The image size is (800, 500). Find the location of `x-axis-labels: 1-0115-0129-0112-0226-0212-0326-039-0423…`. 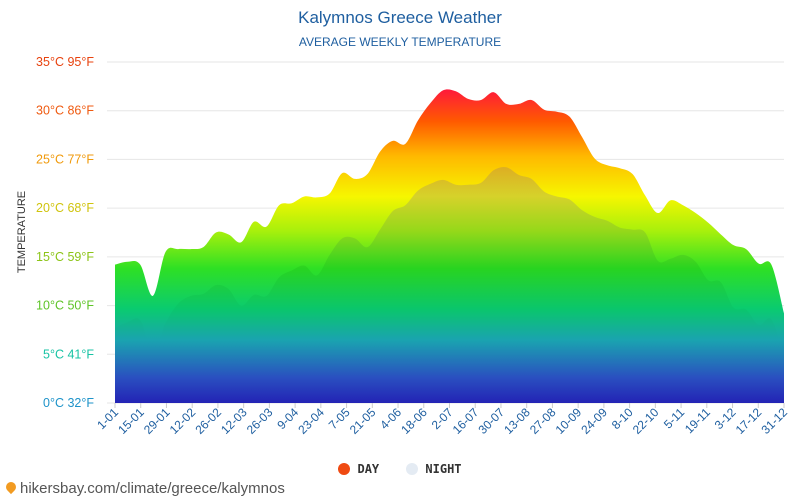

x-axis-labels: 1-0115-0129-0112-0226-0212-0326-039-0423… is located at coordinates (442, 420).